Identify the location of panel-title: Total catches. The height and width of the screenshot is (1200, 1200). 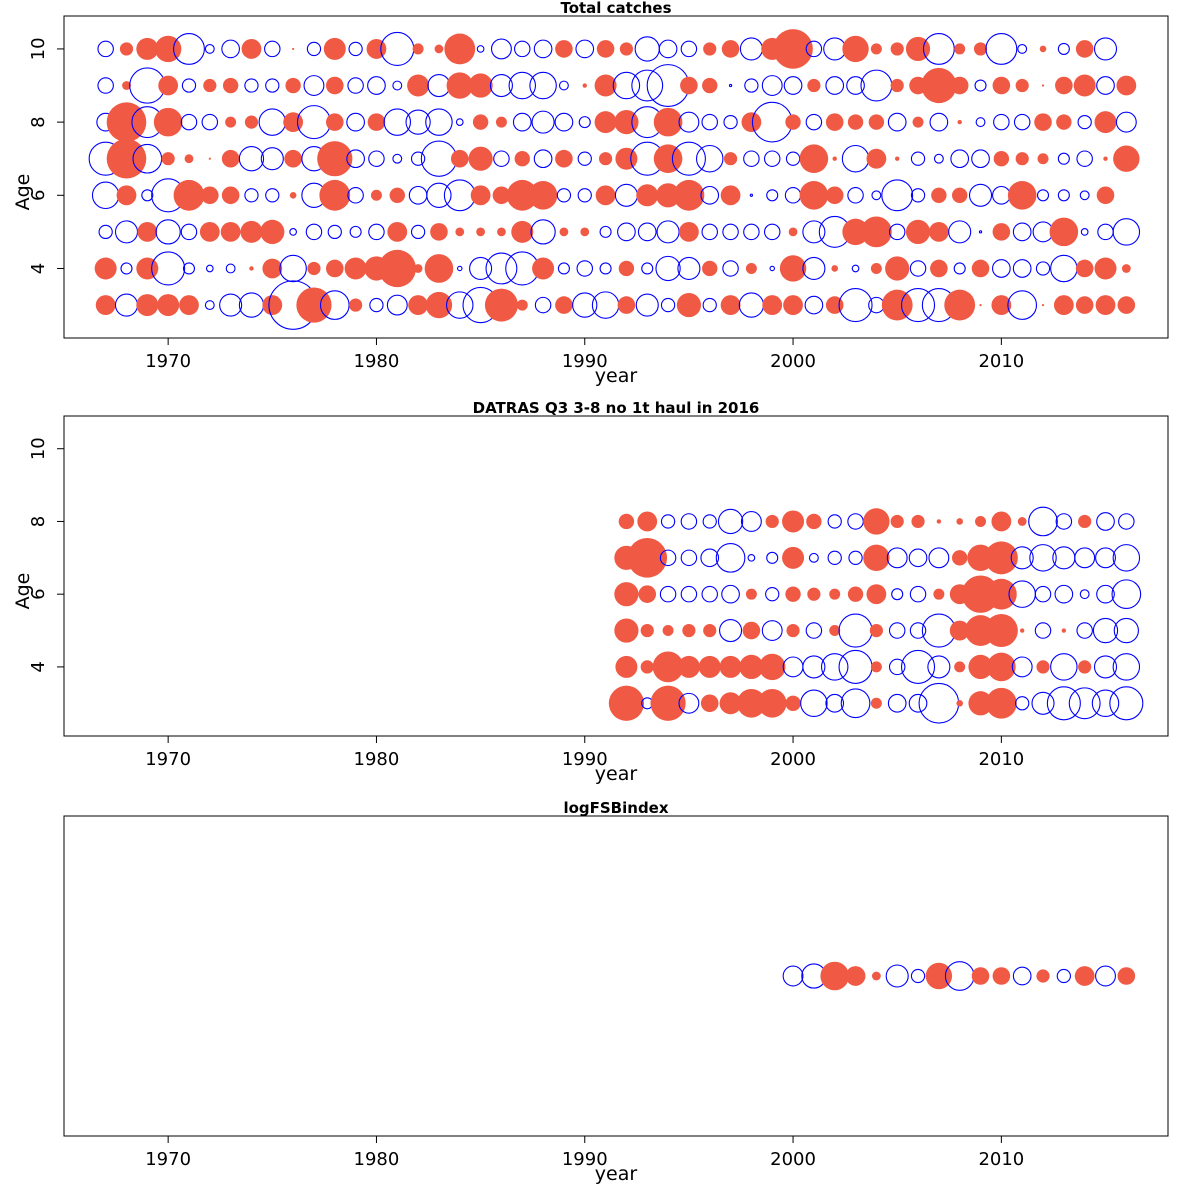
(615, 8).